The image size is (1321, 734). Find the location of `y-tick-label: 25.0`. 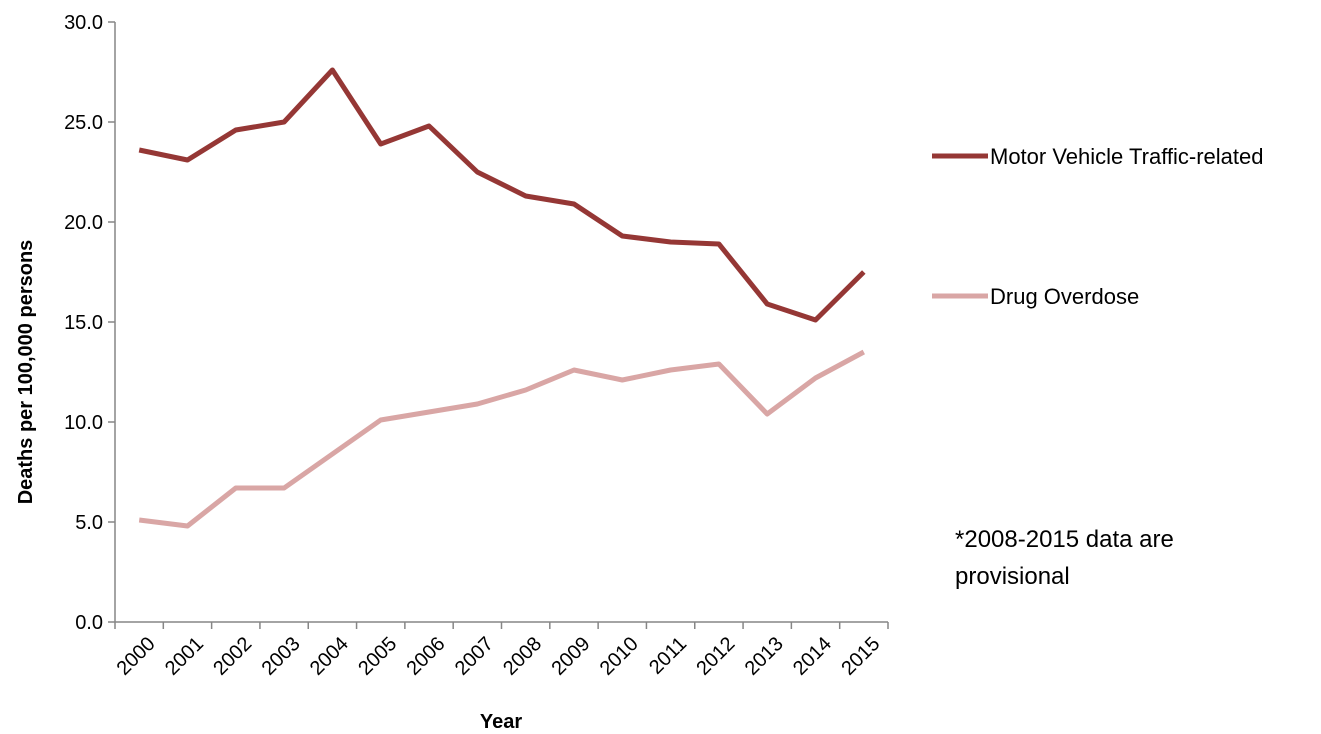

y-tick-label: 25.0 is located at coordinates (83, 123).